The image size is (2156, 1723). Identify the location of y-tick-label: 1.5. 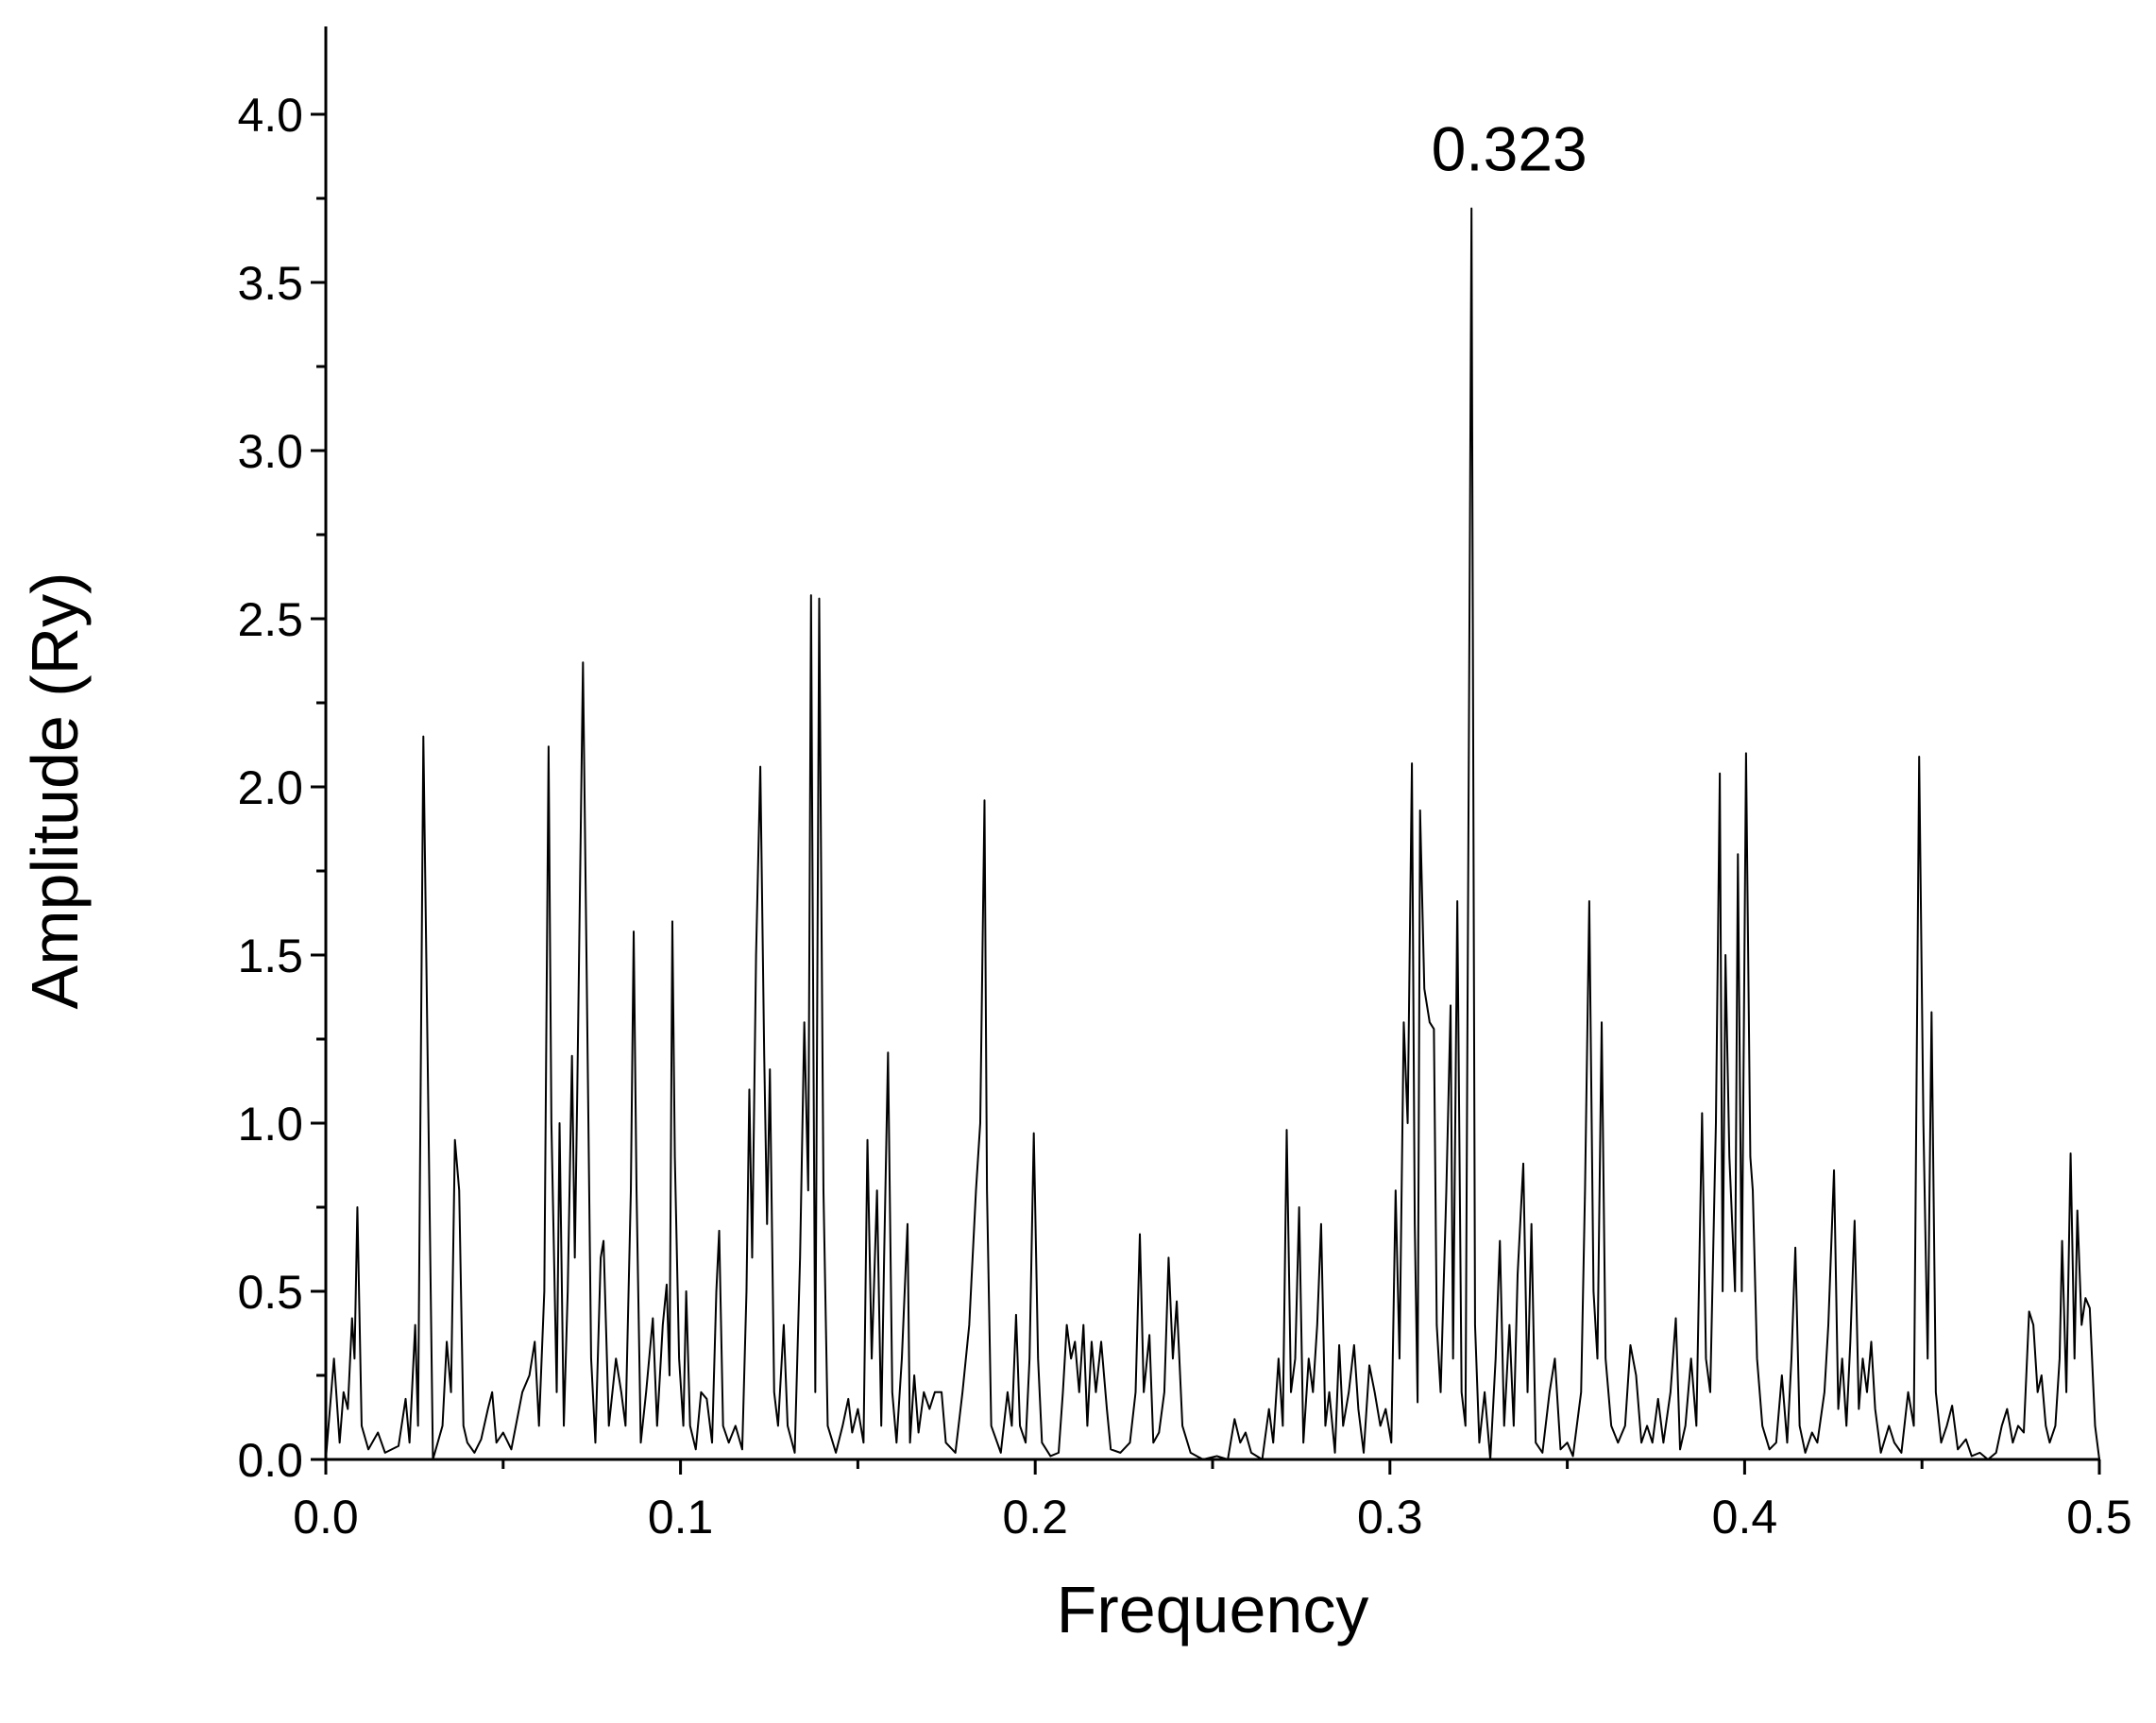
(270, 956).